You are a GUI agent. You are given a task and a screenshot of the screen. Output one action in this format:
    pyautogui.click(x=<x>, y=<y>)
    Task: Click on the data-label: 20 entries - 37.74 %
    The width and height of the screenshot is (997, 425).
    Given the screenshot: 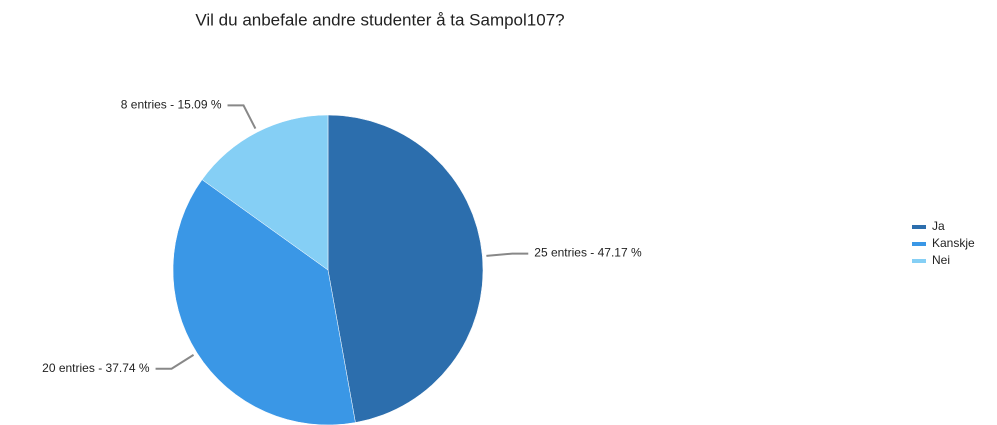 What is the action you would take?
    pyautogui.click(x=96, y=368)
    